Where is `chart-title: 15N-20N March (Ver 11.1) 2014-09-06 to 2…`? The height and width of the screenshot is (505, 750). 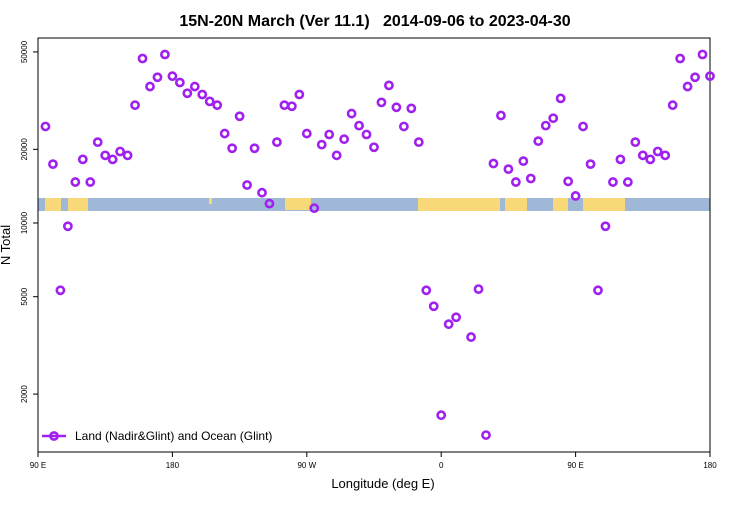 chart-title: 15N-20N March (Ver 11.1) 2014-09-06 to 2… is located at coordinates (374, 21).